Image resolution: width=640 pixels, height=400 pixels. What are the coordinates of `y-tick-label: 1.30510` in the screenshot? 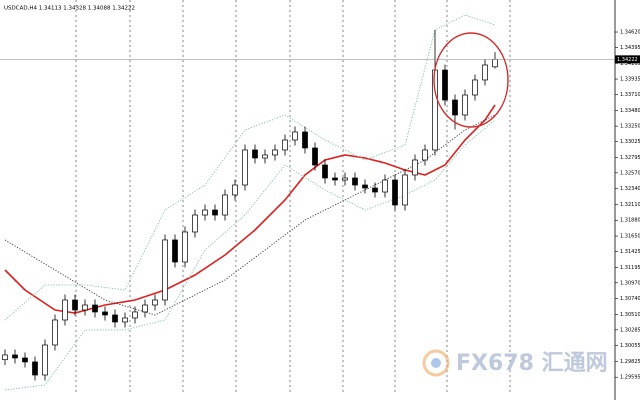 It's located at (630, 315).